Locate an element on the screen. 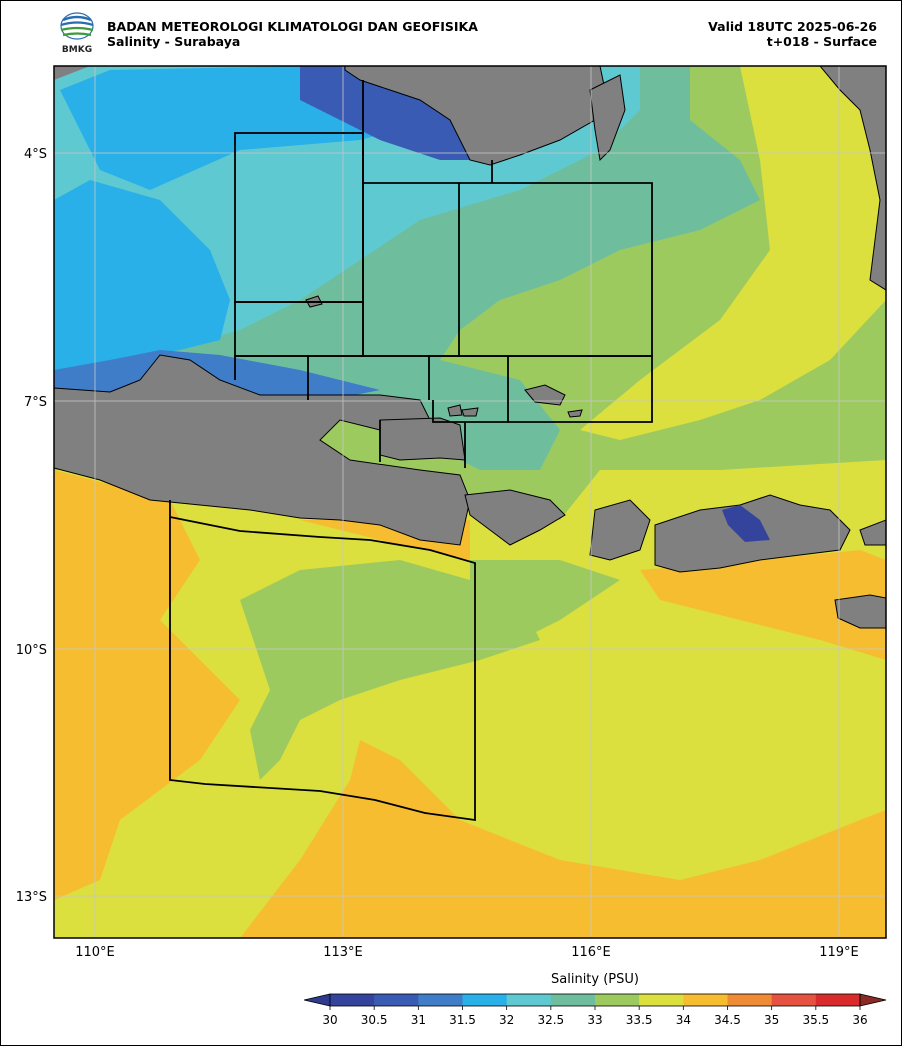 The height and width of the screenshot is (1046, 902). header-right: Valid 18UTC 2025-06-26 t+018 - Surface is located at coordinates (792, 34).